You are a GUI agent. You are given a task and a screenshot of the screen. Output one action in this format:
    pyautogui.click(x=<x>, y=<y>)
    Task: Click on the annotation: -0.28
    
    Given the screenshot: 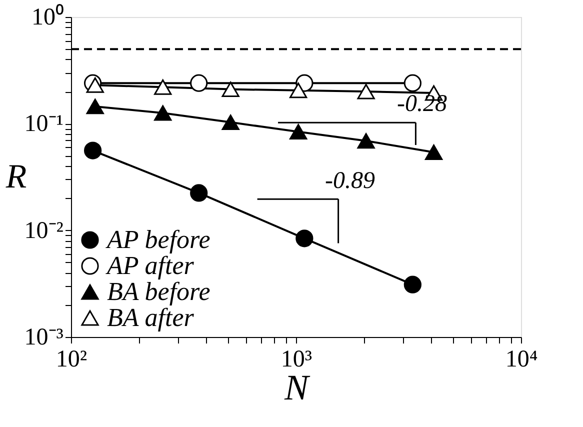 What is the action you would take?
    pyautogui.click(x=422, y=104)
    